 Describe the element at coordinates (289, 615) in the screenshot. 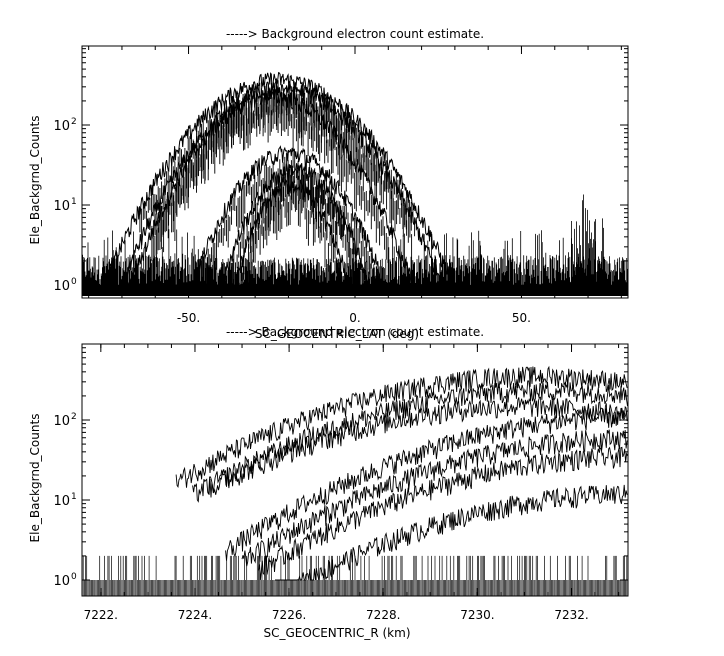

I see `x-tick-label: 7226.` at that location.